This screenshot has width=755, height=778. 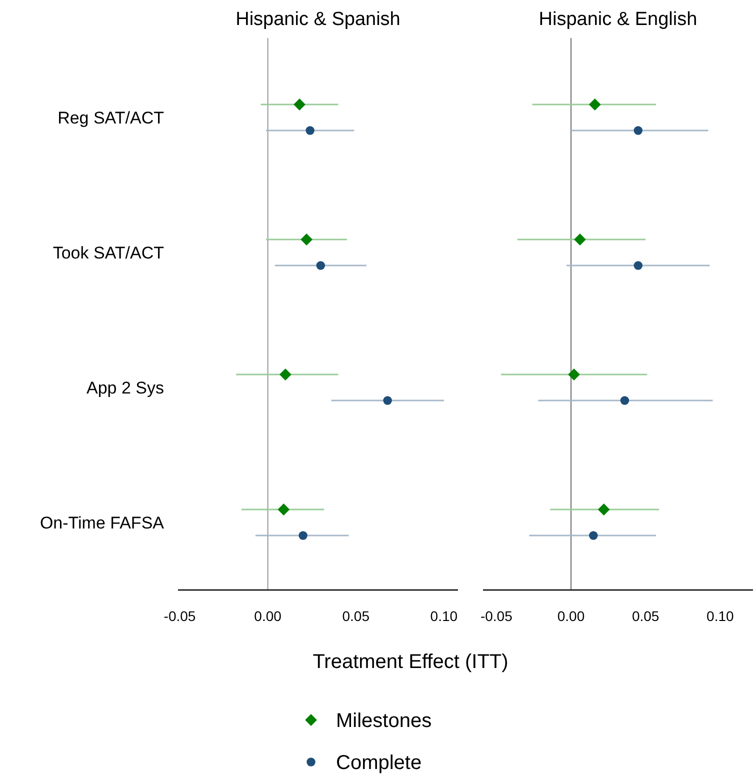 I want to click on y-tick-label: On-Time FAFSA, so click(x=102, y=523).